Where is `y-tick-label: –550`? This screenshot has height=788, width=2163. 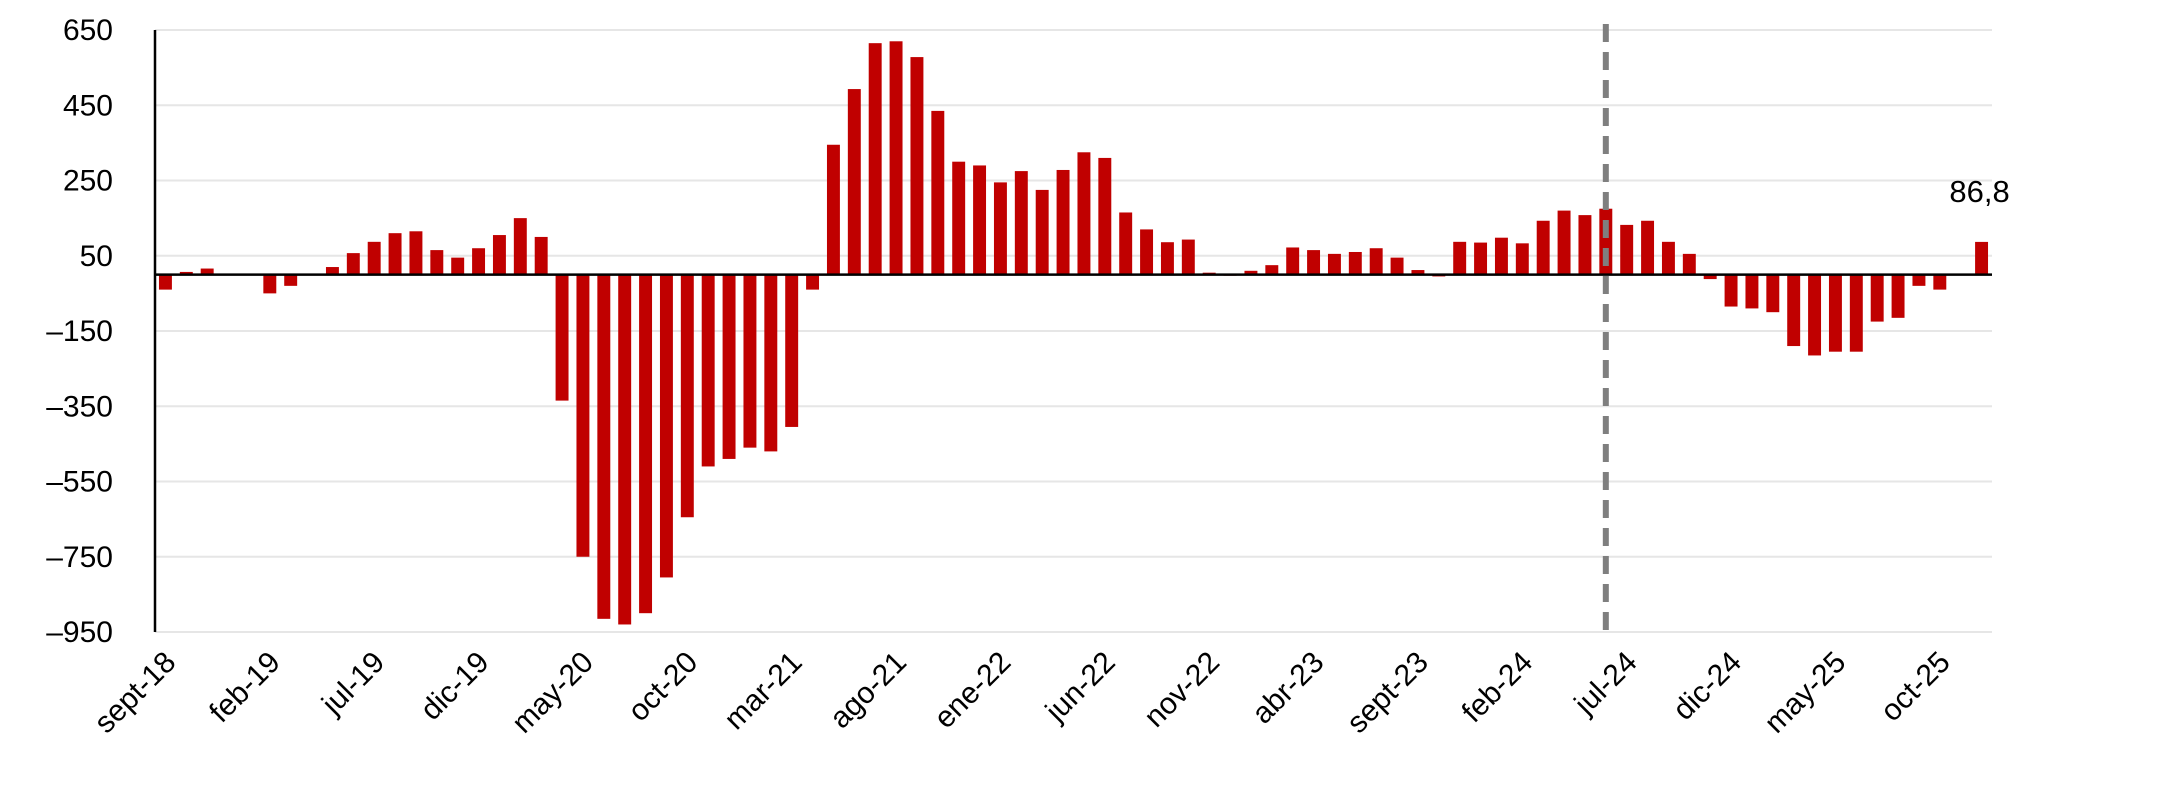
y-tick-label: –550 is located at coordinates (79, 482).